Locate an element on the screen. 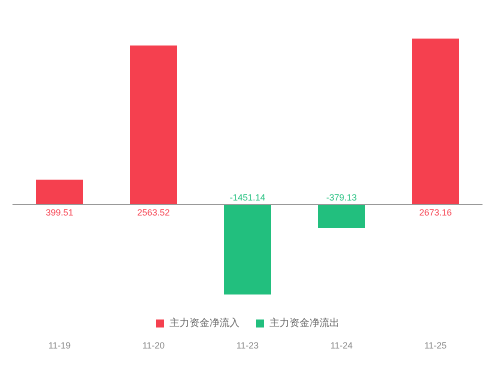 The width and height of the screenshot is (499, 375). data-label: 2673.16 is located at coordinates (435, 212).